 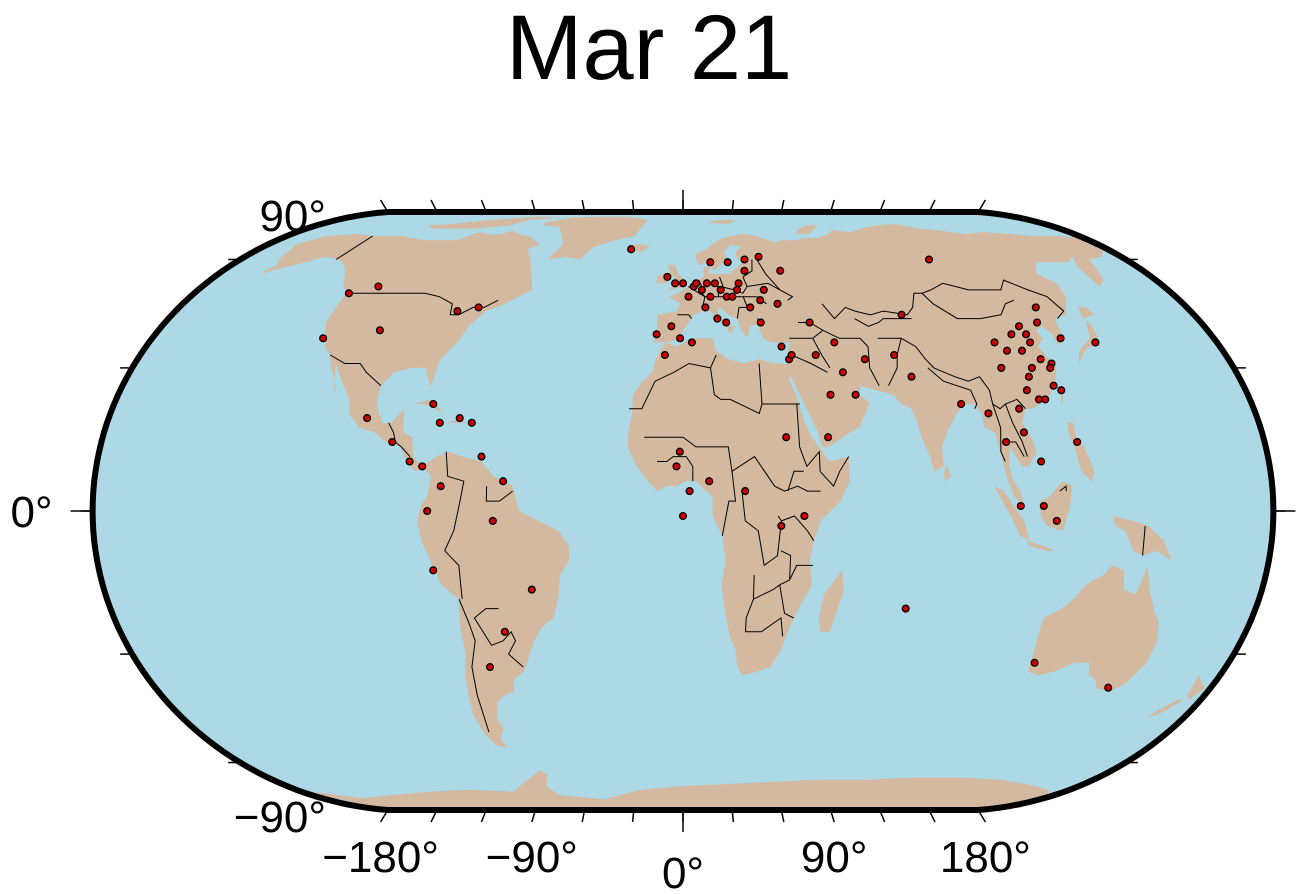 I want to click on landmass-sumatra, so click(x=1012, y=513).